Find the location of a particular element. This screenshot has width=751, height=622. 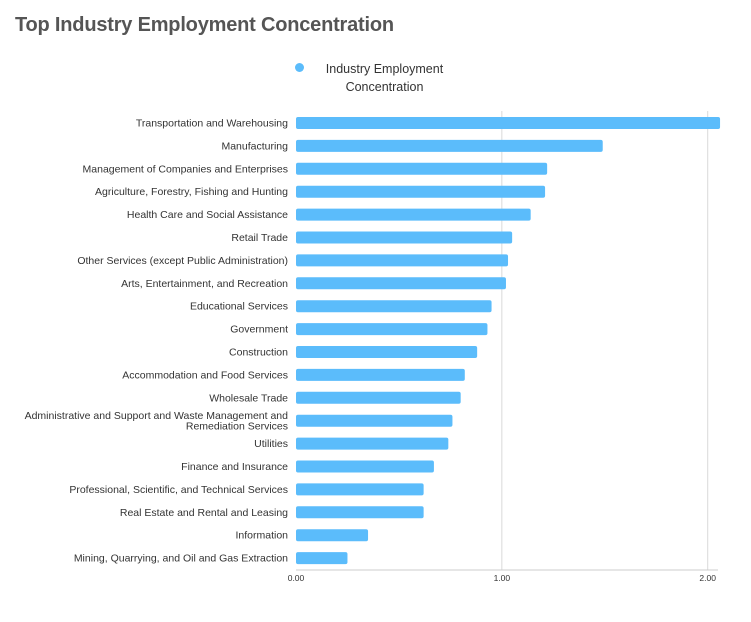

category-label-5: Health Care and Social Assistance is located at coordinates (207, 215).